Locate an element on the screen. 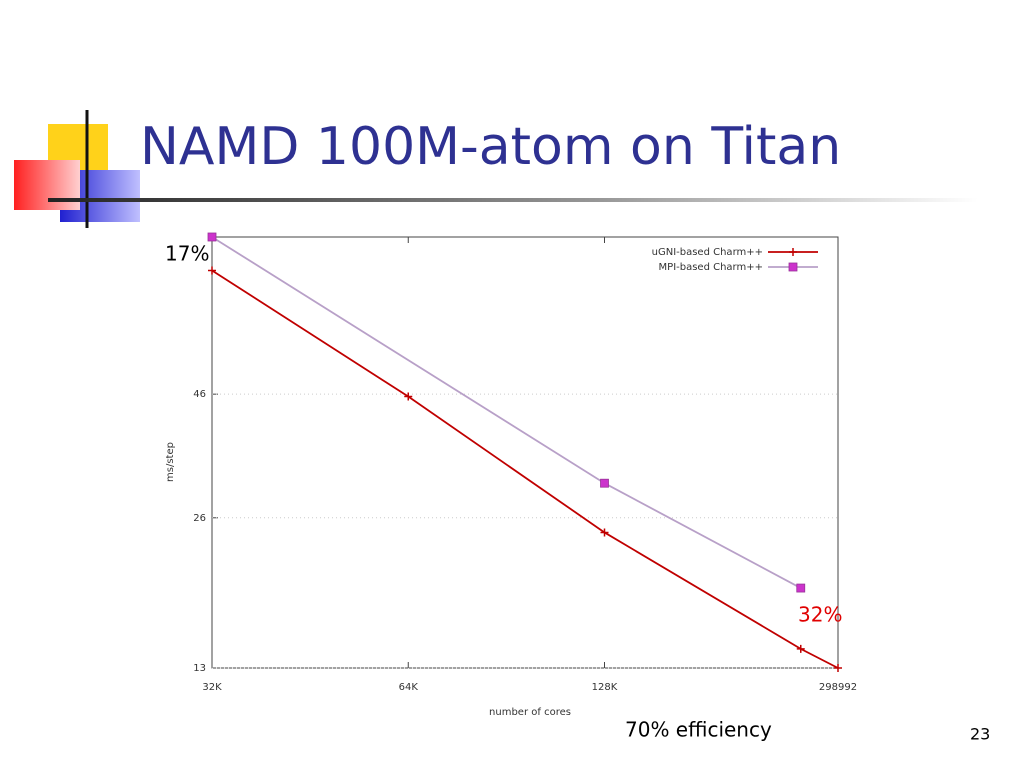 The height and width of the screenshot is (768, 1024). x-tick-label: 128K is located at coordinates (605, 687).